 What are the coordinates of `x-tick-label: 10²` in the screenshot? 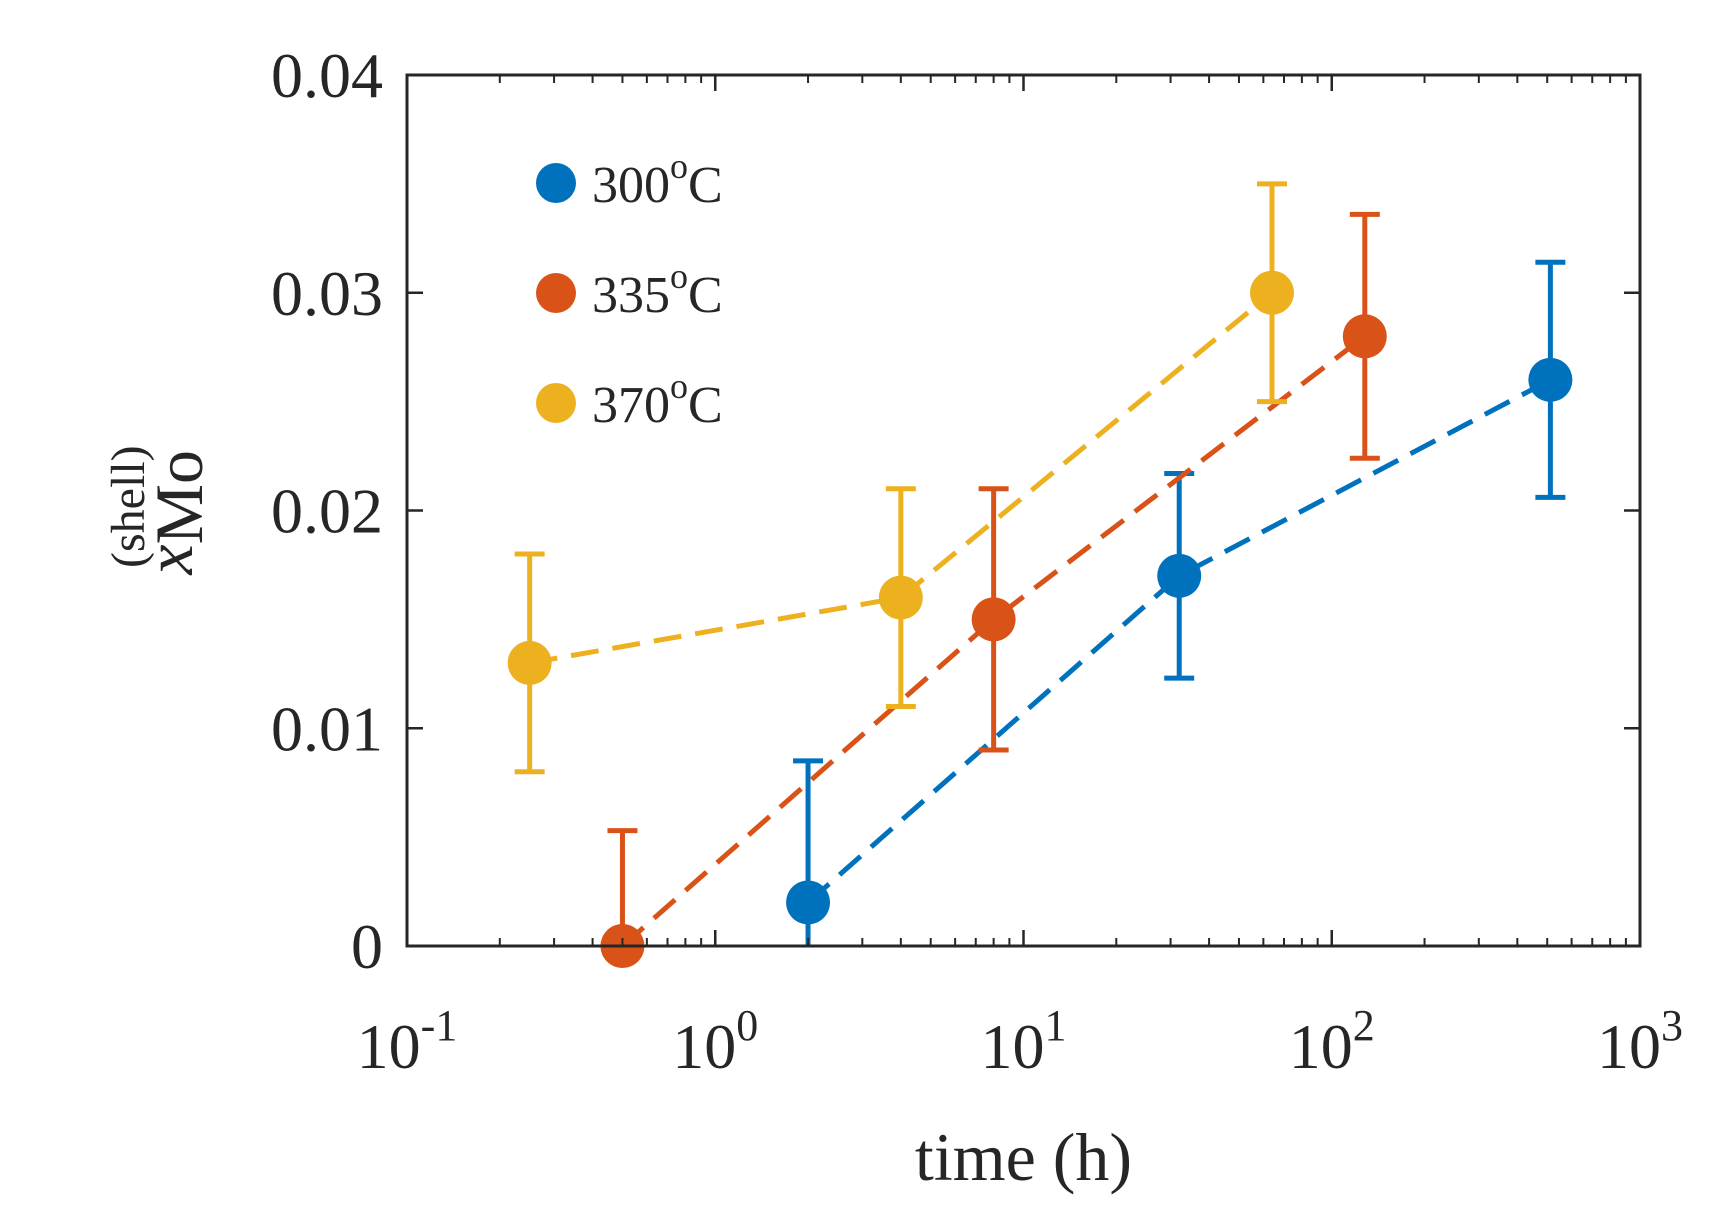 It's located at (1332, 1041).